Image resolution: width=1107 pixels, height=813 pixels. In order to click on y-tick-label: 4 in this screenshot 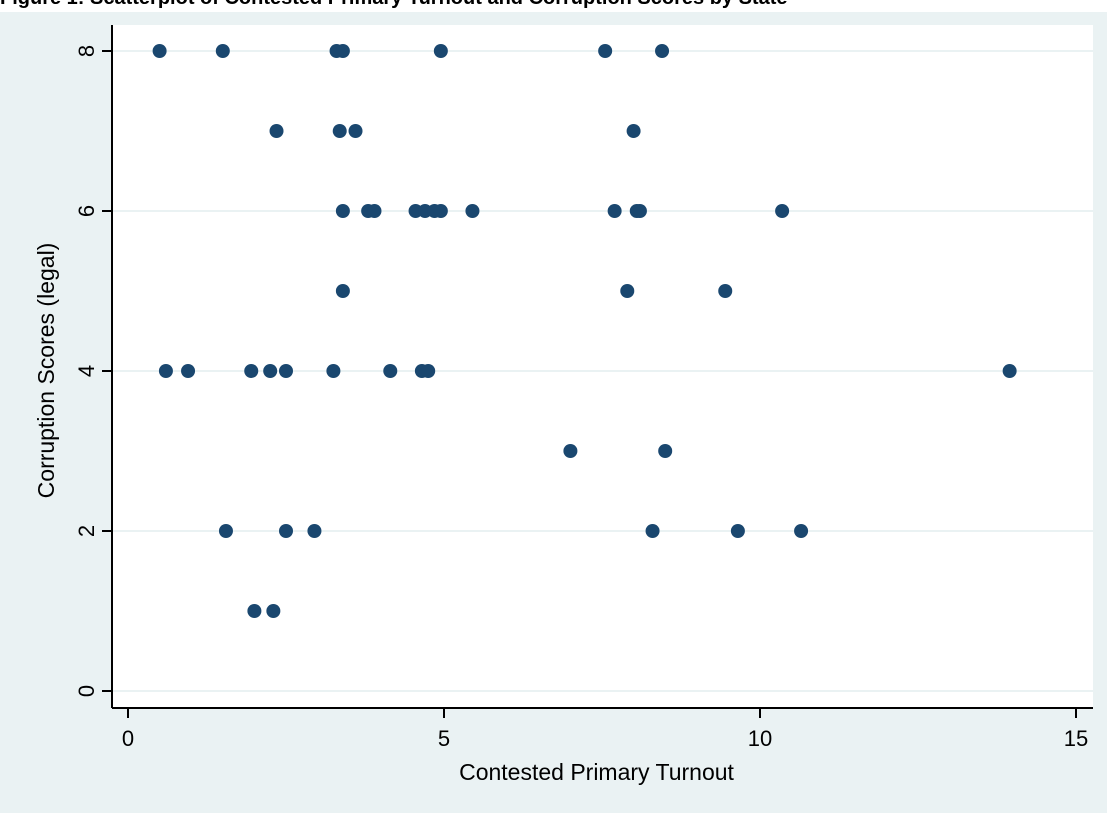, I will do `click(86, 371)`.